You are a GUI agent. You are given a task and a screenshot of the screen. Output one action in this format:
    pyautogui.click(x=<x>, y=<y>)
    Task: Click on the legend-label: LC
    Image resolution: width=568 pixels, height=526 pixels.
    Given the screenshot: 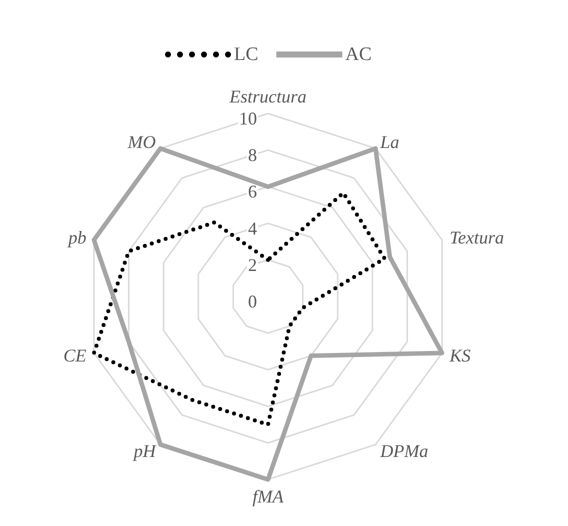 What is the action you would take?
    pyautogui.click(x=246, y=54)
    